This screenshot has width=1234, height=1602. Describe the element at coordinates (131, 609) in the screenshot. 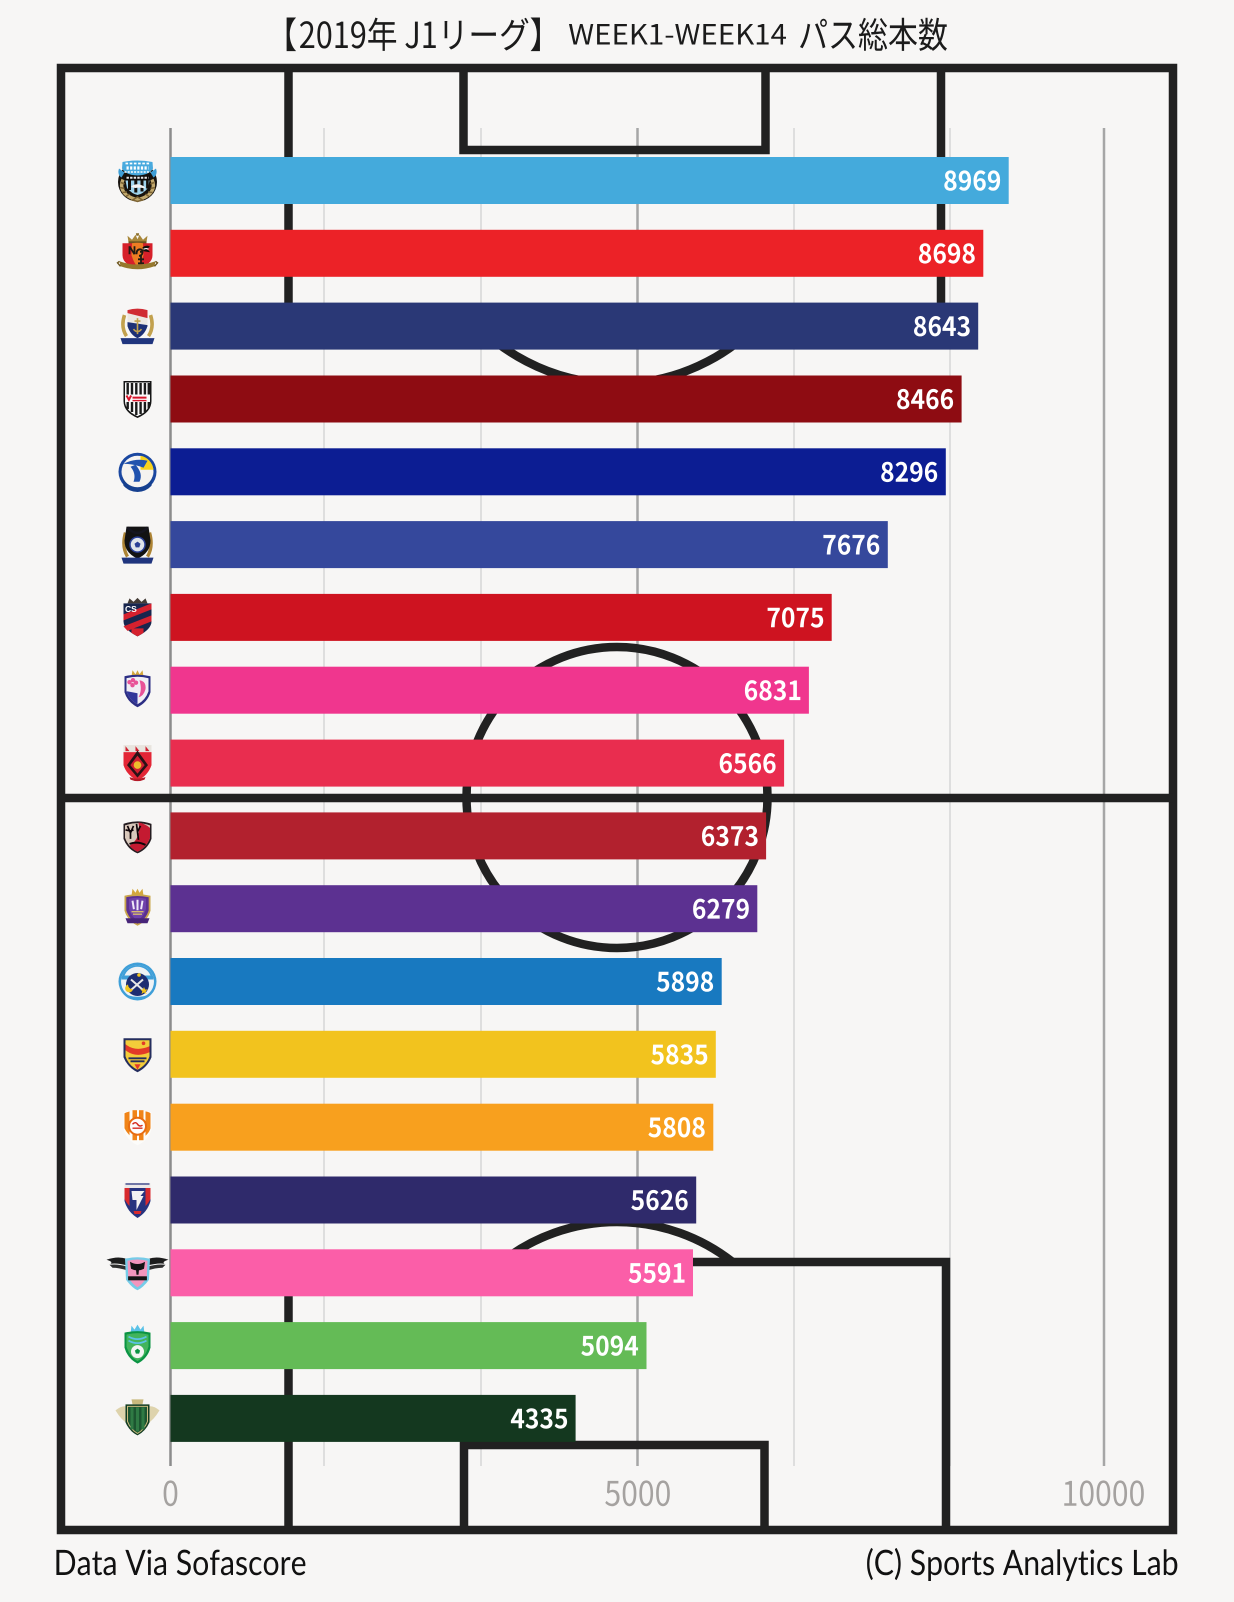

I see `svg-text: CS` at that location.